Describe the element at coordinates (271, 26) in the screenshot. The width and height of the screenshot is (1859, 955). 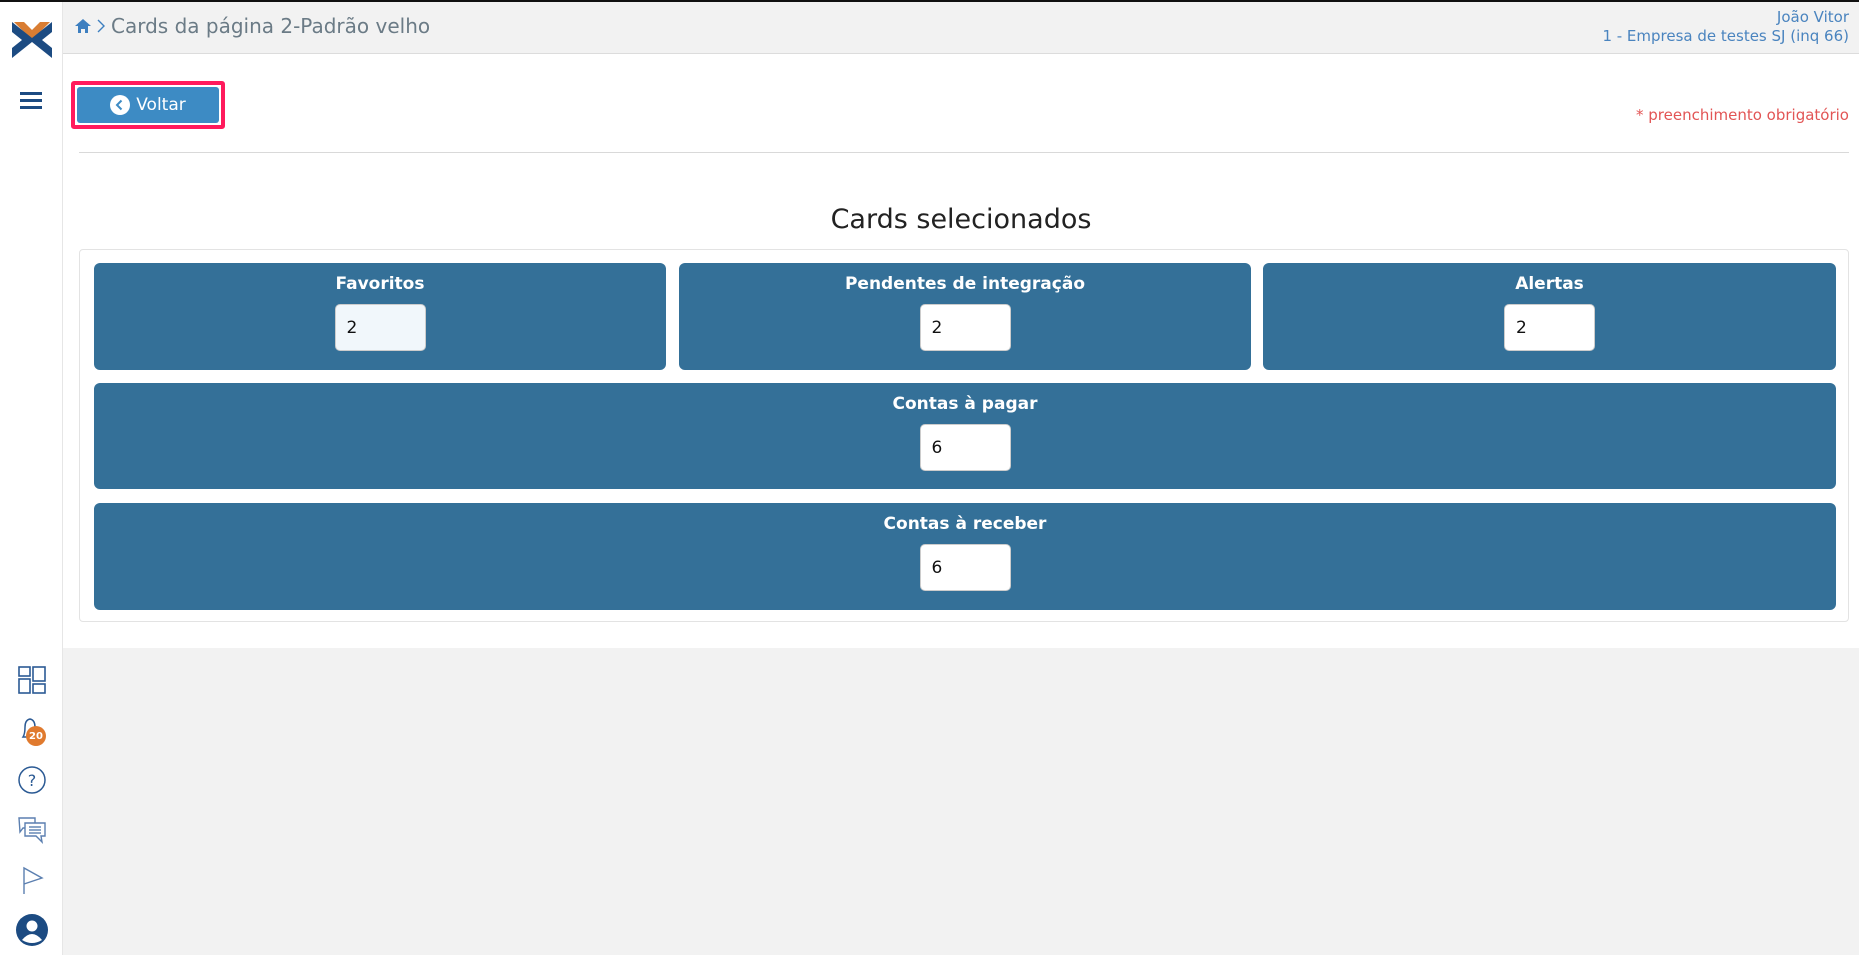
I see `page-title: Cards da página 2-Padrão velho` at that location.